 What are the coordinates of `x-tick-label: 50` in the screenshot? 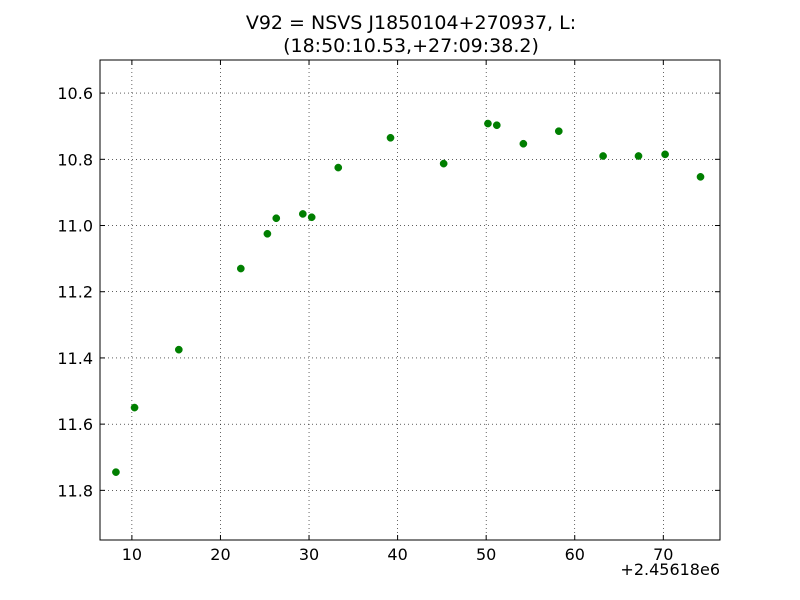 It's located at (486, 554).